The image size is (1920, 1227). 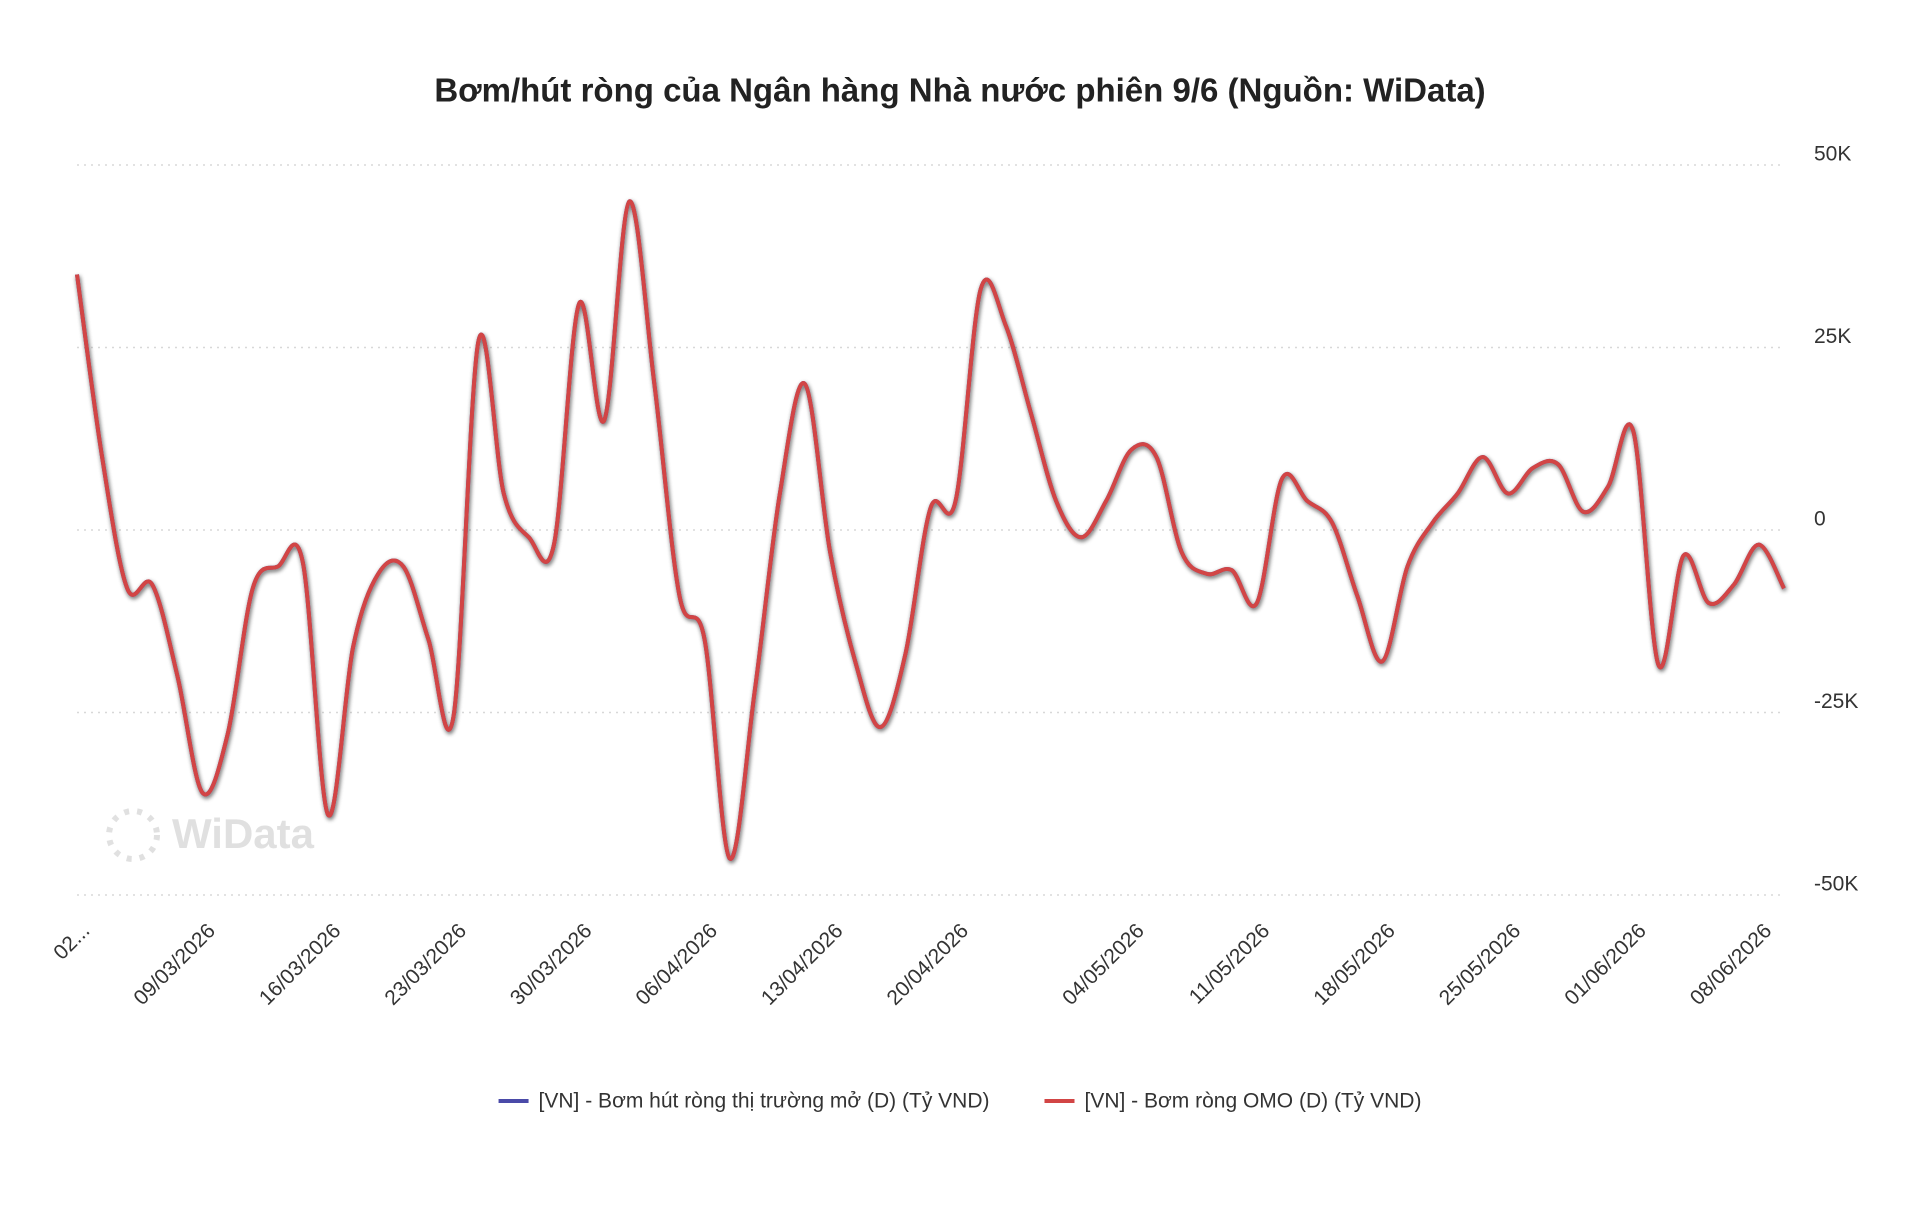 What do you see at coordinates (300, 964) in the screenshot?
I see `x-tick-label: 16/03/2026` at bounding box center [300, 964].